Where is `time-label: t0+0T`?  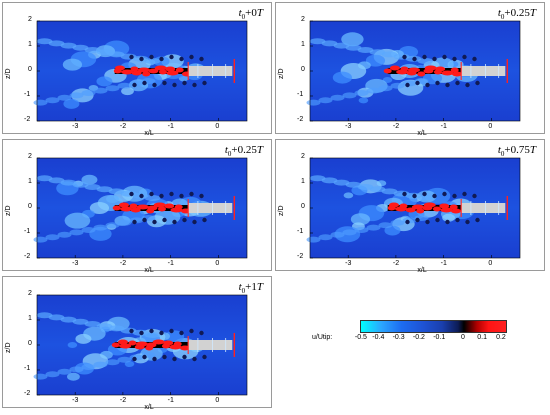
time-label: t0+0T is located at coordinates (251, 14).